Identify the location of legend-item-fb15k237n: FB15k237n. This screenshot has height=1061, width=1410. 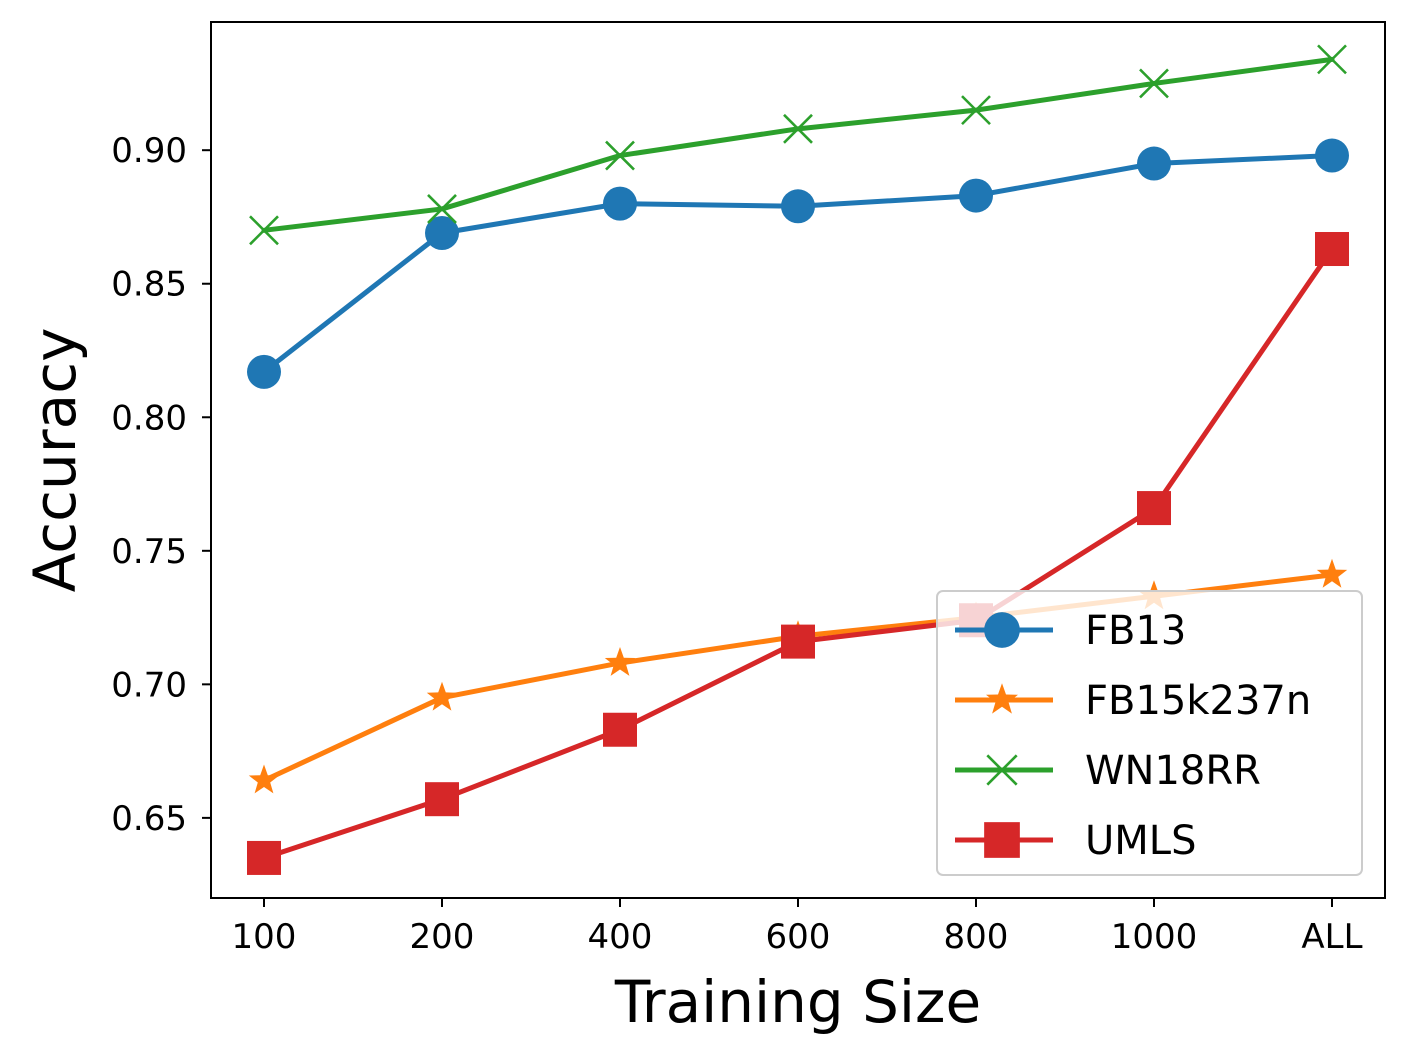
(1133, 701).